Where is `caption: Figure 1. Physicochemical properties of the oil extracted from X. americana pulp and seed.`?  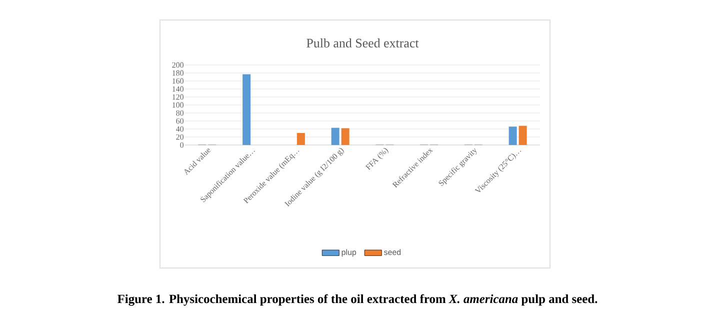
caption: Figure 1. Physicochemical properties of the oil extracted from X. americana pulp and seed. is located at coordinates (358, 300).